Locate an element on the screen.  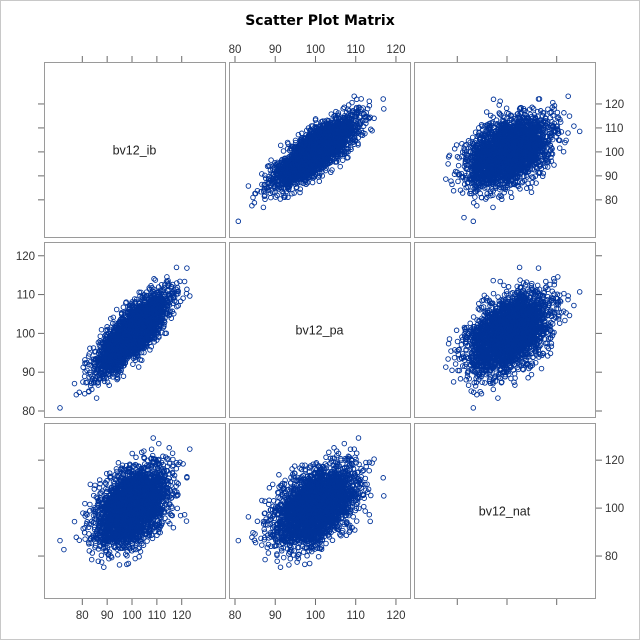
cell-frame-bv12_pa-bv12_pa is located at coordinates (320, 330).